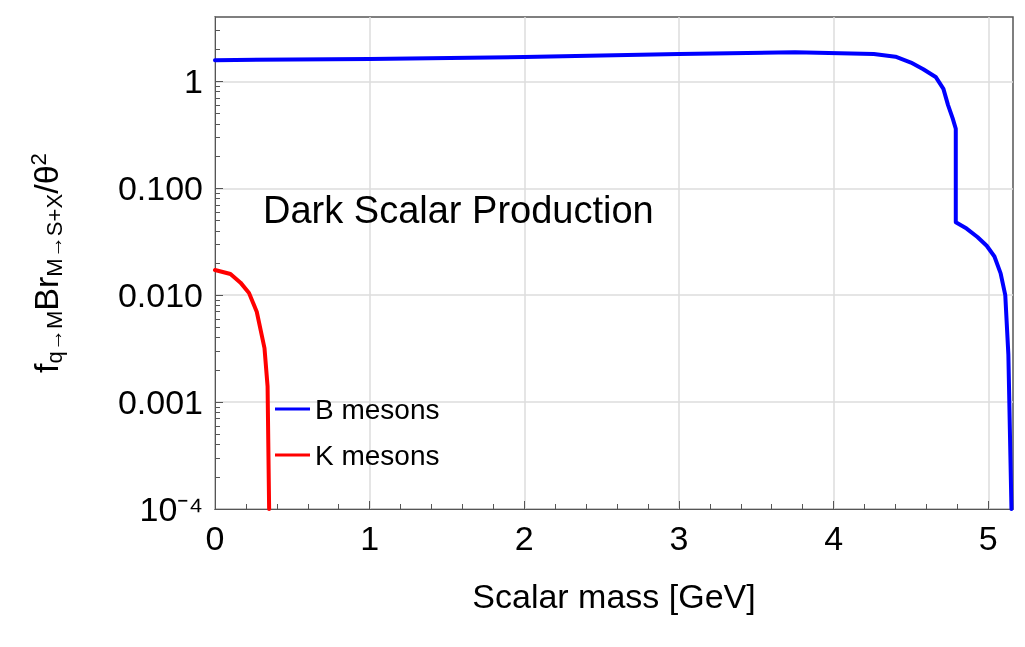  What do you see at coordinates (160, 402) in the screenshot?
I see `y-tick-label: 0.001` at bounding box center [160, 402].